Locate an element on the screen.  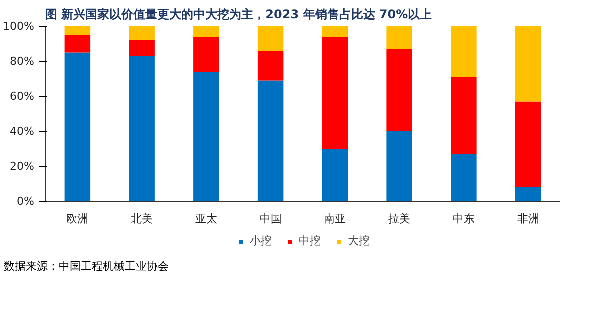
y-tick-label: 60% is located at coordinates (22, 96).